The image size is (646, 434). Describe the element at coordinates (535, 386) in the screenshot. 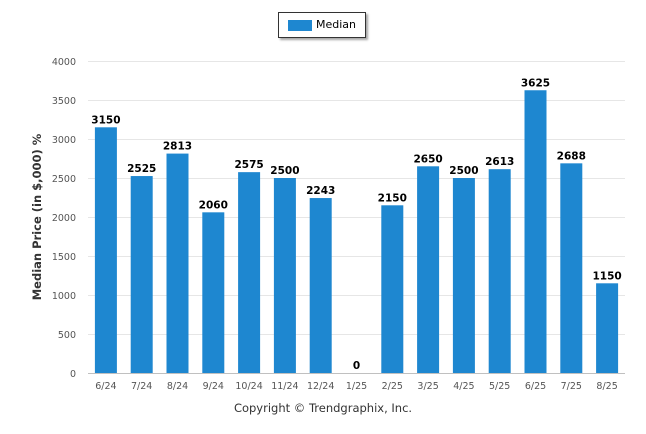

I see `x-tick-label: 6/25` at that location.